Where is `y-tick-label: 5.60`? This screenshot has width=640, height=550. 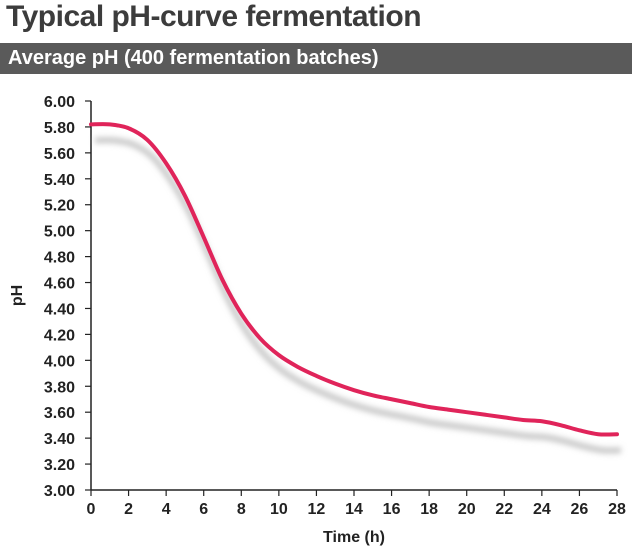
y-tick-label: 5.60 is located at coordinates (59, 154).